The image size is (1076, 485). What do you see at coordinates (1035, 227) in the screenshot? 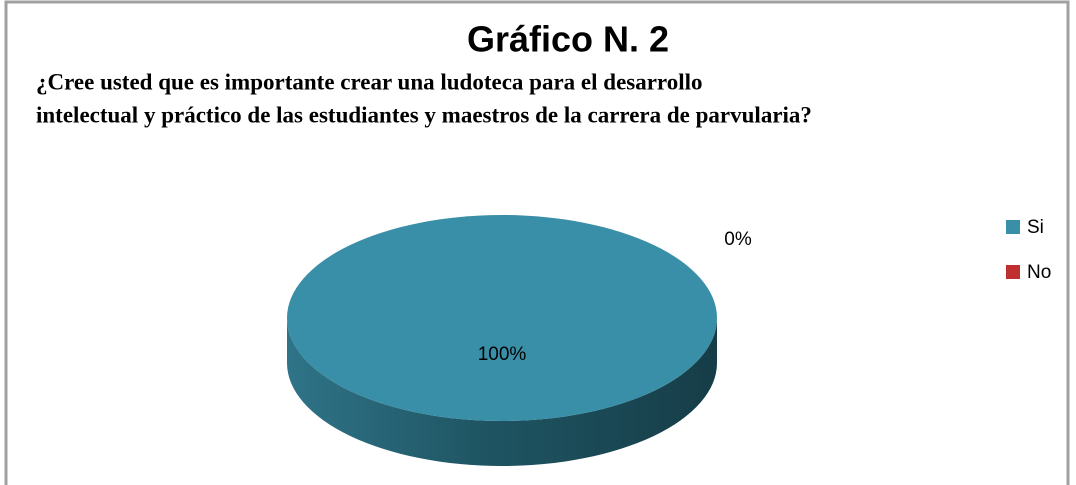
I see `legend-label: Si` at bounding box center [1035, 227].